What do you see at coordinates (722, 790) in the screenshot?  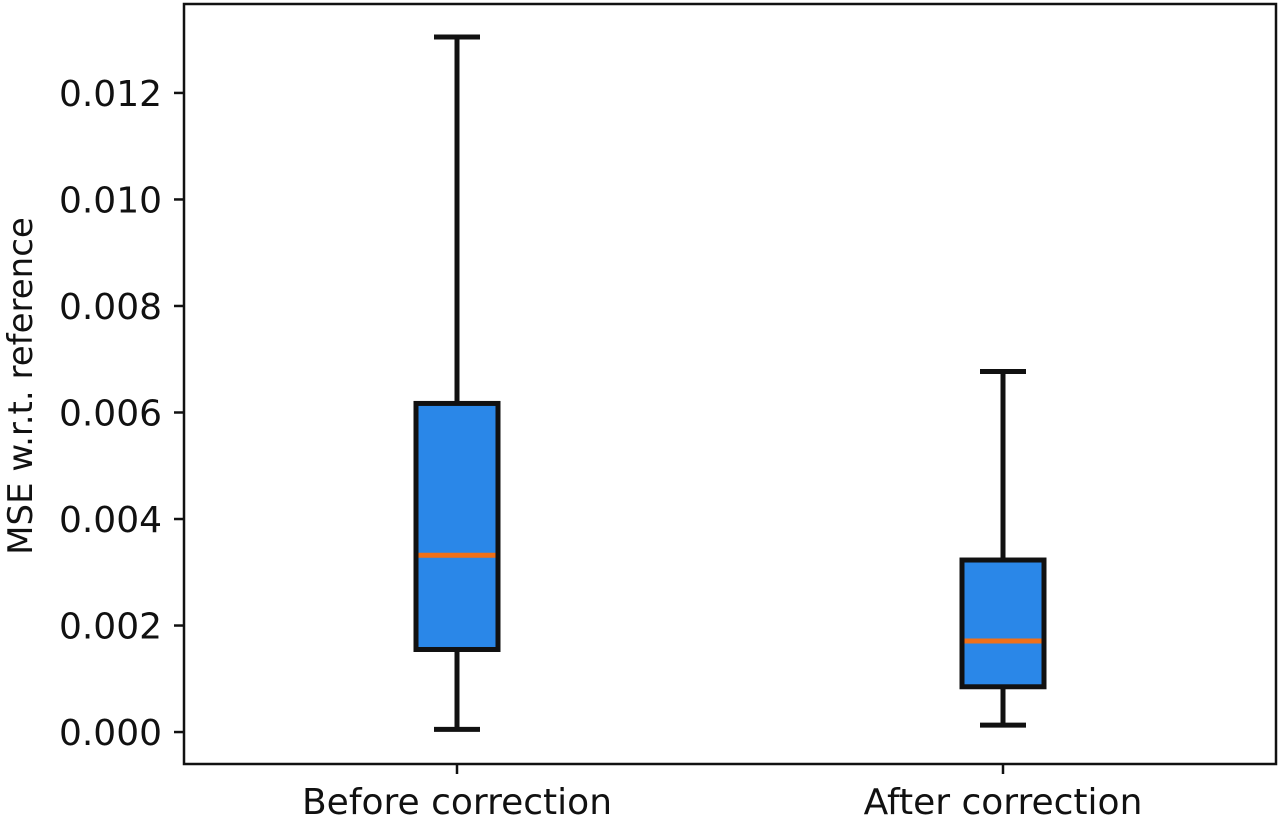 I see `x-axis: Before correction After correction` at bounding box center [722, 790].